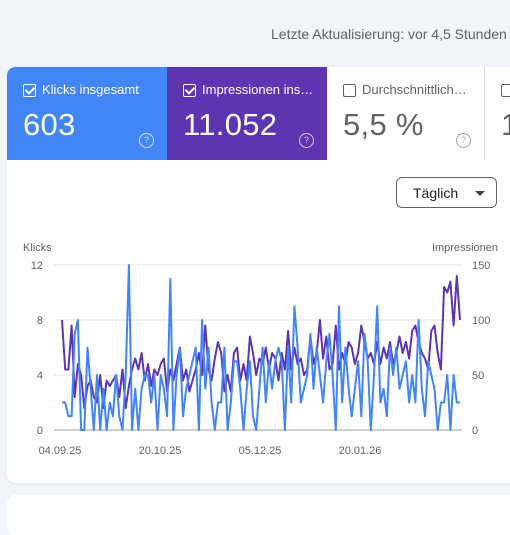 The height and width of the screenshot is (535, 510). What do you see at coordinates (260, 451) in the screenshot?
I see `x-tick-label: 05.12.25` at bounding box center [260, 451].